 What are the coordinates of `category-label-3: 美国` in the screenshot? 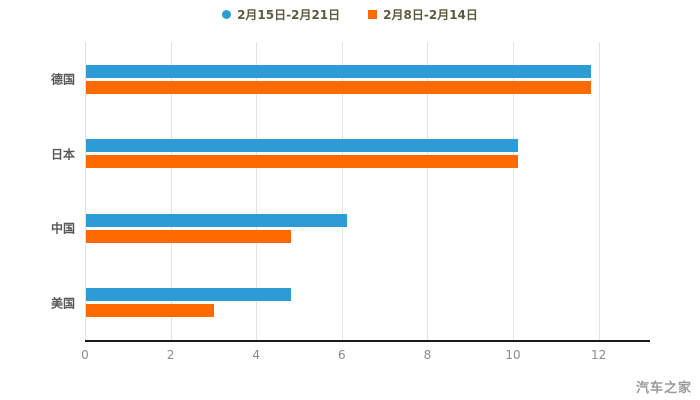 It's located at (62, 303).